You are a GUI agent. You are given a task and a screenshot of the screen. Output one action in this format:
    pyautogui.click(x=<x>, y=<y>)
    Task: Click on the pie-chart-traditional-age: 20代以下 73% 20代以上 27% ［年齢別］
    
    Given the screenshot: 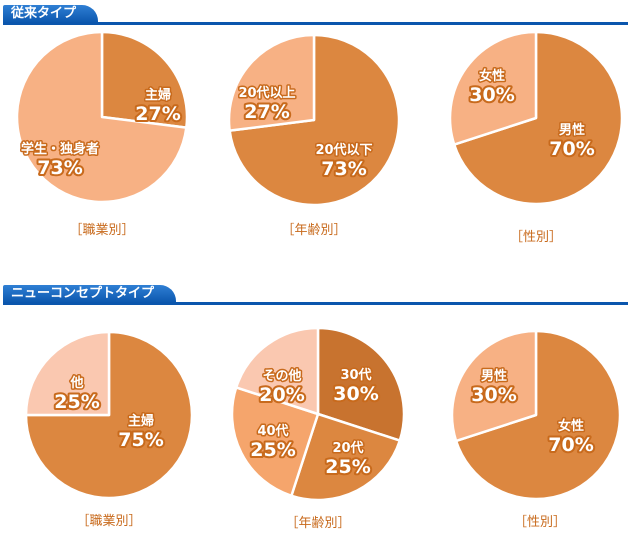 What is the action you would take?
    pyautogui.click(x=314, y=150)
    